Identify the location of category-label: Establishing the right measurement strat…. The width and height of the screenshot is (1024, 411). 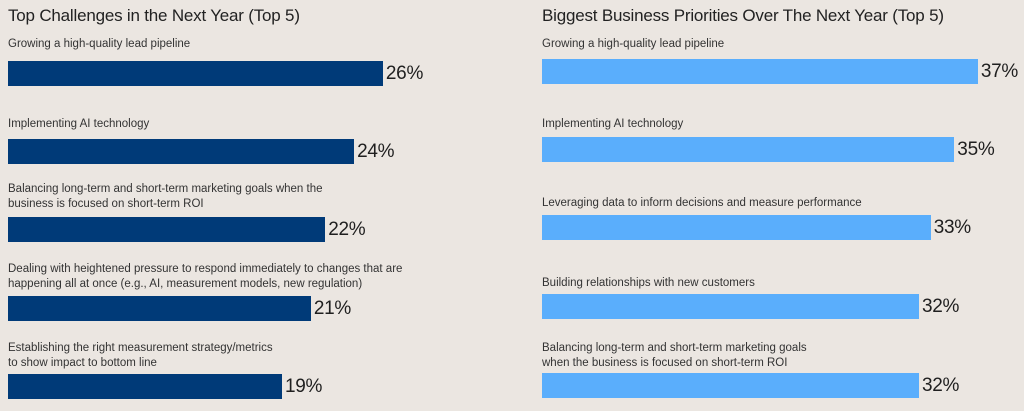
(140, 355).